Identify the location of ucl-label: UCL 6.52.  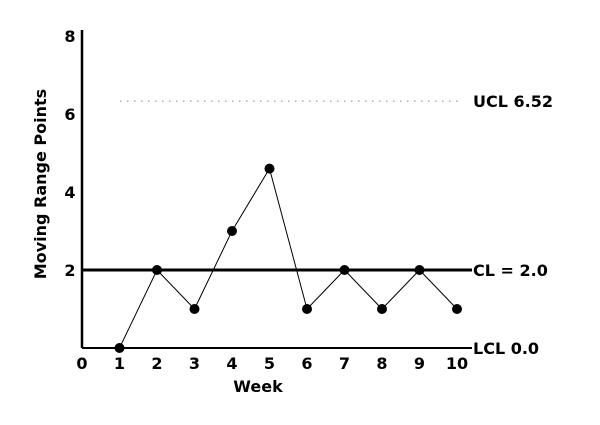
(513, 101).